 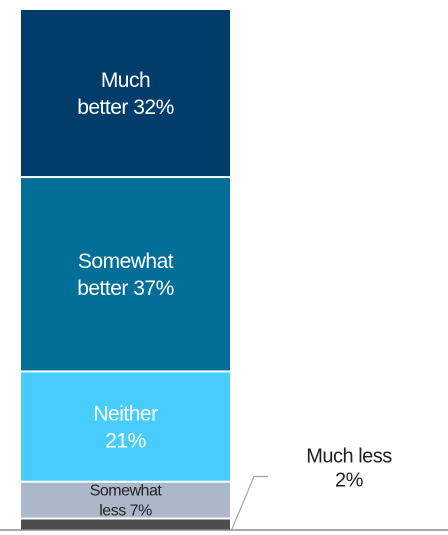 I want to click on segment-label-2-line2: better 37%, so click(x=125, y=288).